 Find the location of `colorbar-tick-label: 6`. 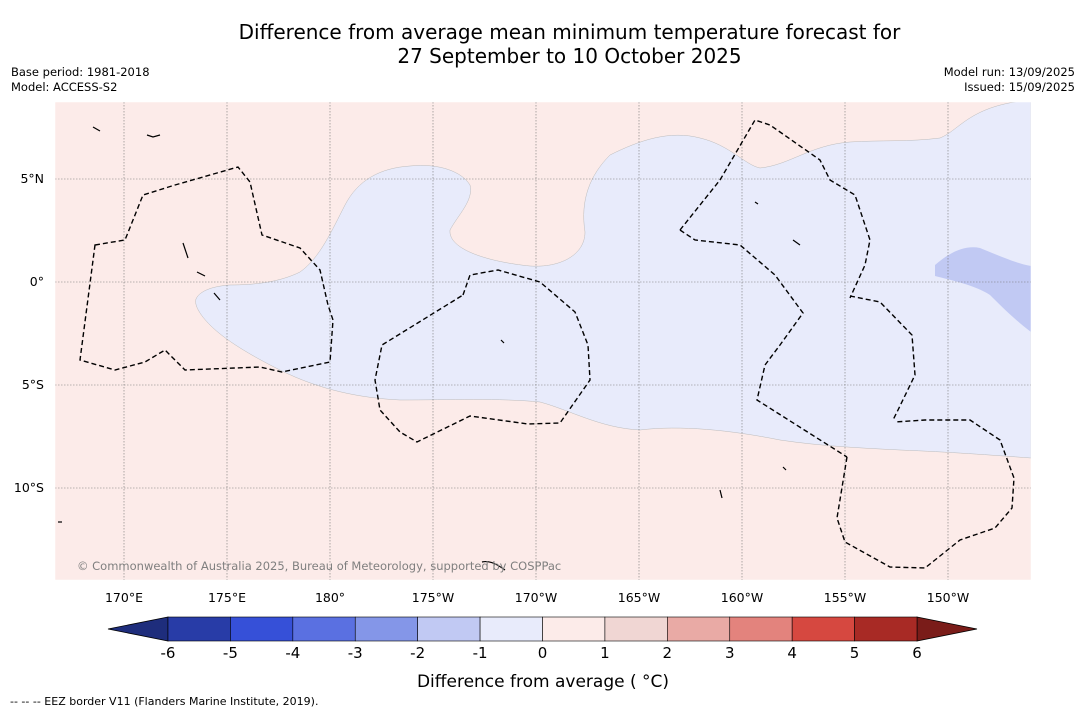

colorbar-tick-label: 6 is located at coordinates (917, 653).